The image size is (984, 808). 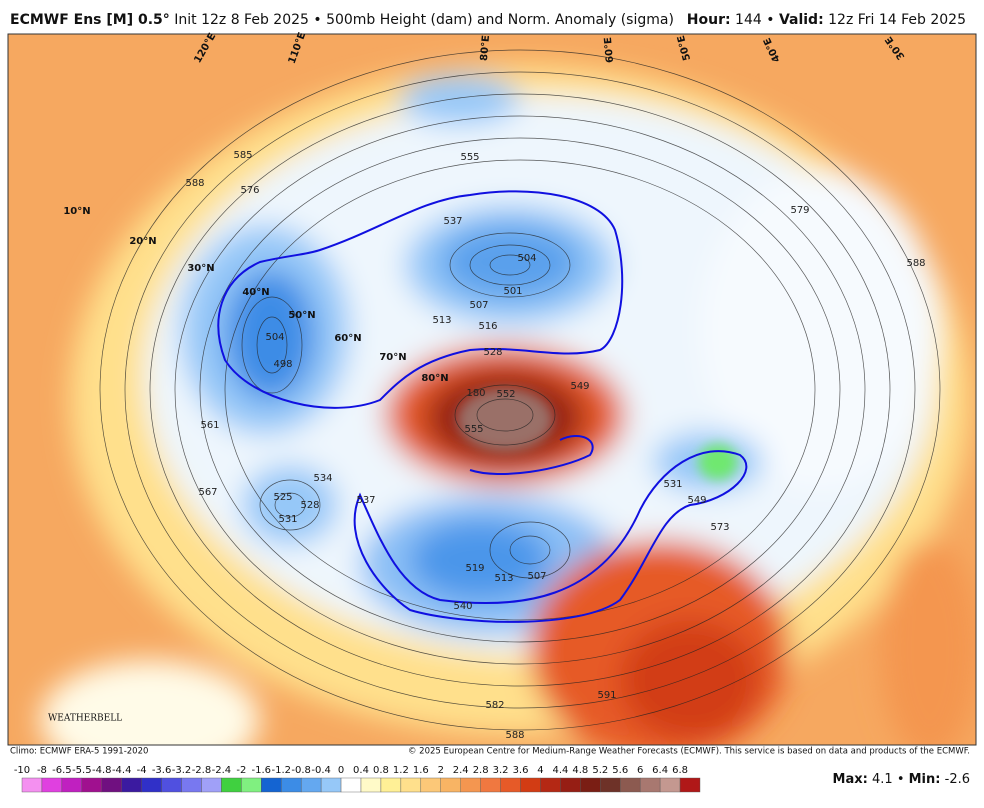 What do you see at coordinates (182, 770) in the screenshot?
I see `colorbar-tick-label: -3.2` at bounding box center [182, 770].